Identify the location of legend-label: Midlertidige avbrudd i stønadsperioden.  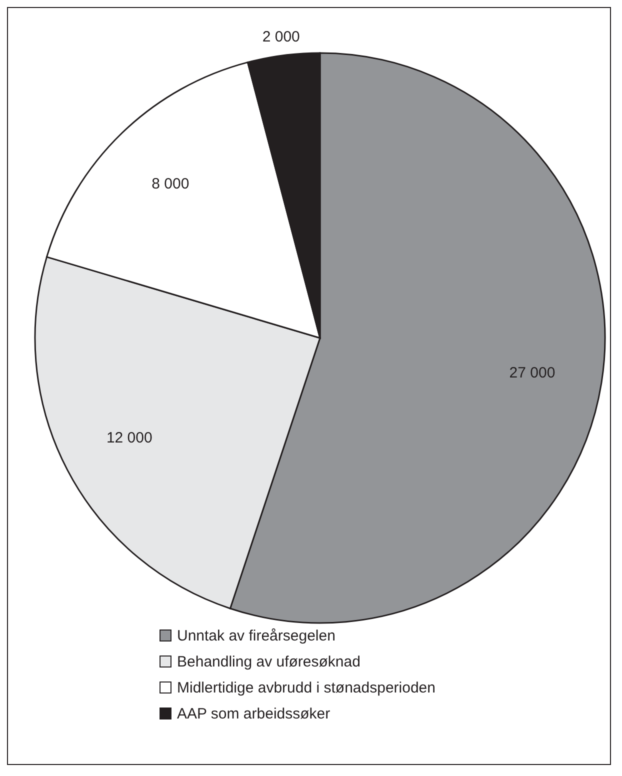
(306, 688).